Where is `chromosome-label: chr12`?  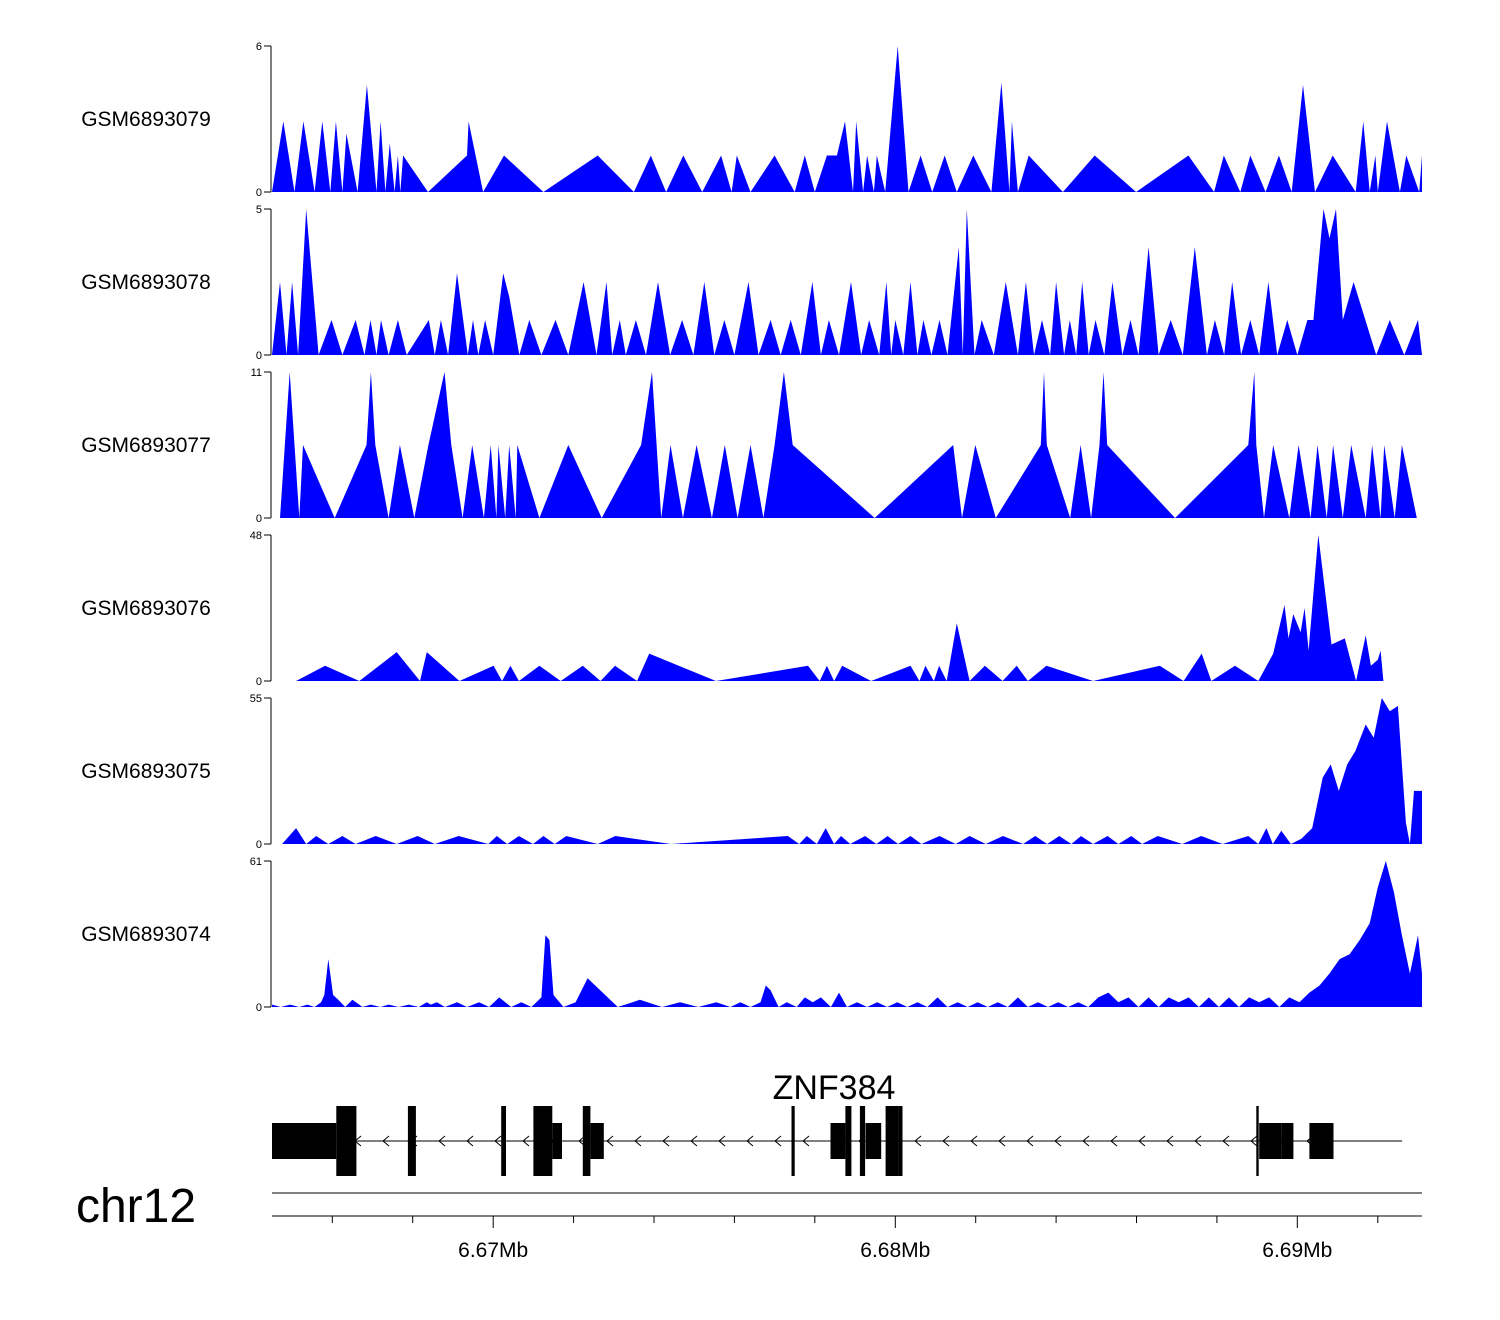
chromosome-label: chr12 is located at coordinates (136, 1206).